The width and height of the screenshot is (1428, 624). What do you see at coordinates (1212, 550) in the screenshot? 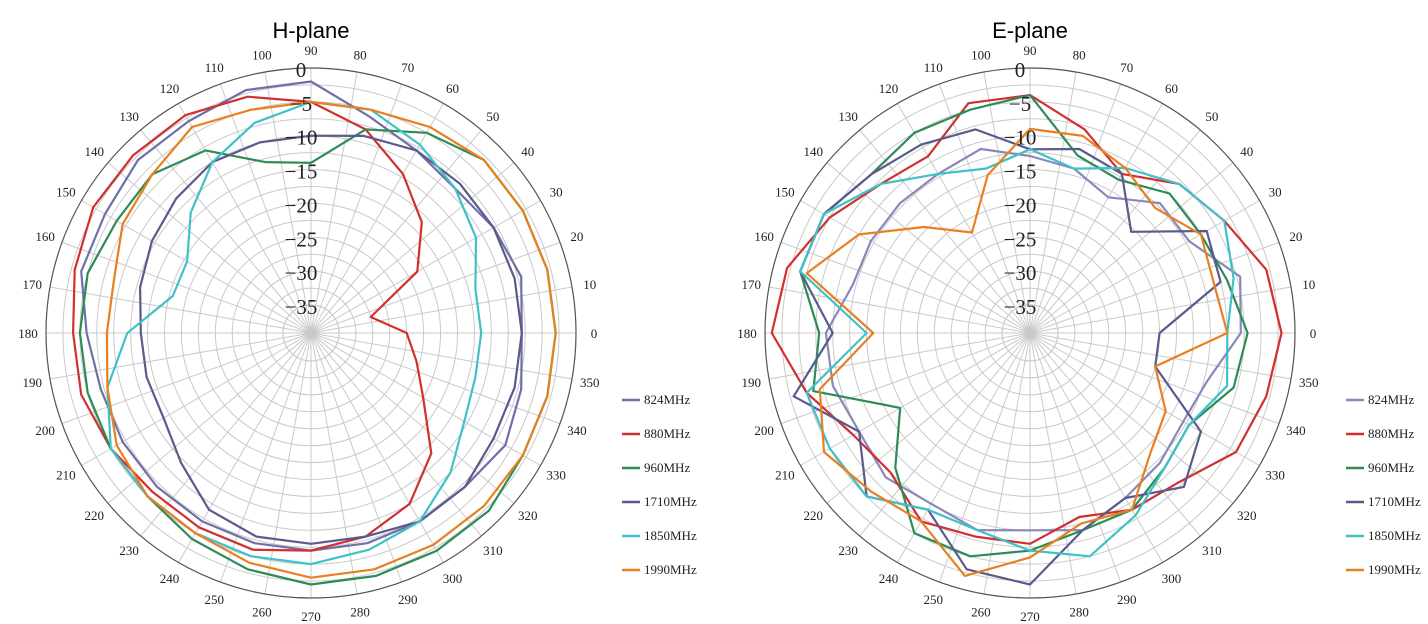
I see `e-plane-angle-label: 310` at bounding box center [1212, 550].